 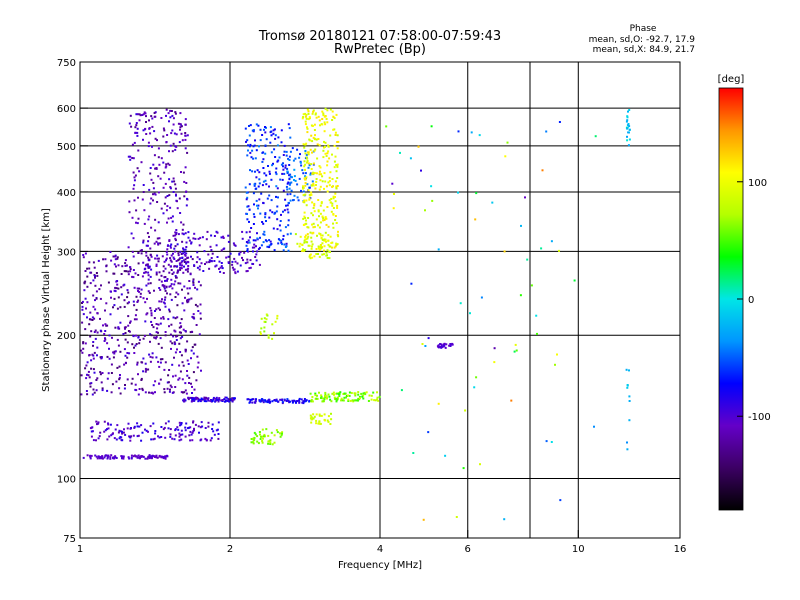 I want to click on x-tick-label: 10, so click(x=578, y=549).